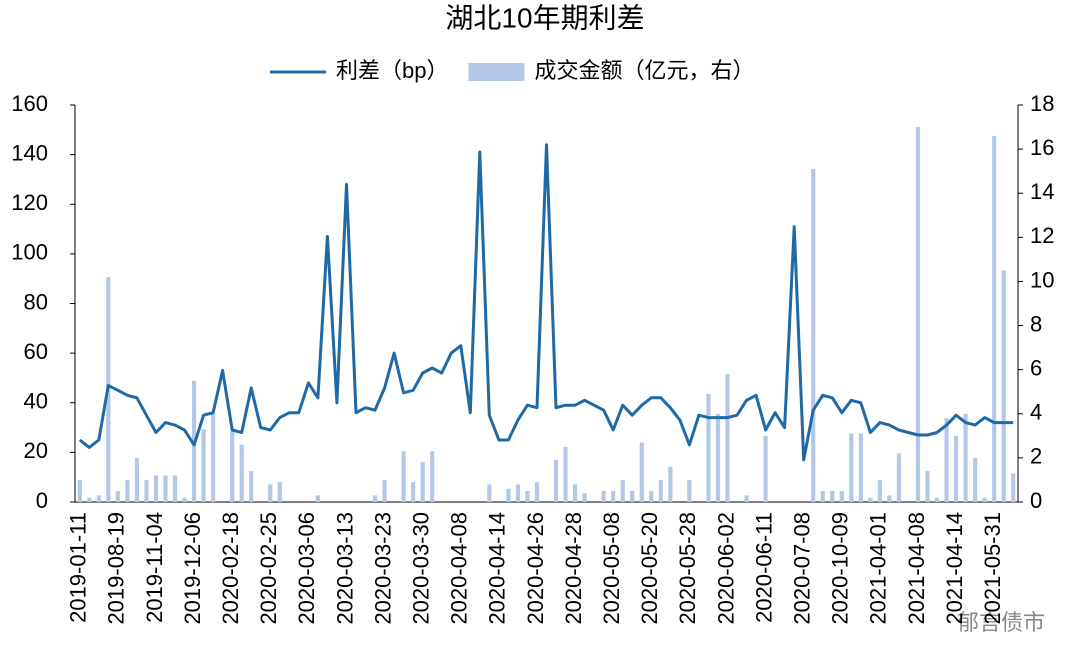  Describe the element at coordinates (268, 568) in the screenshot. I see `x-tick-label: 2020-02-25` at that location.